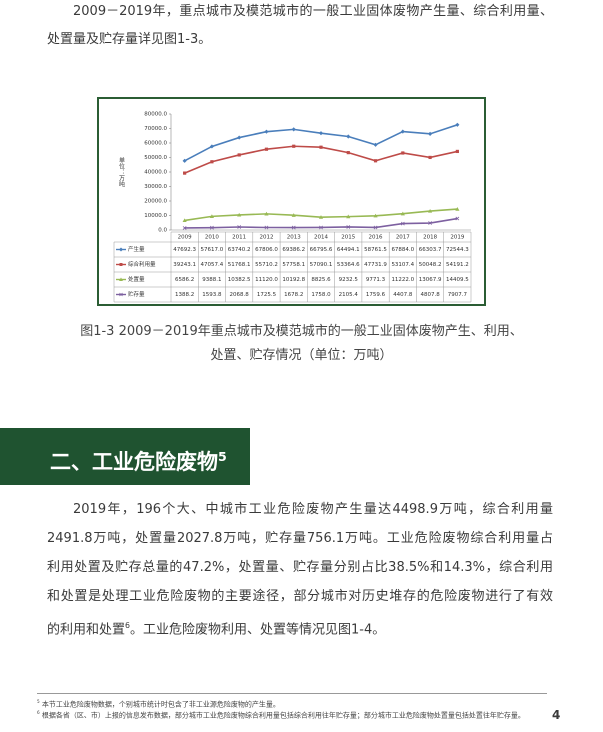 This screenshot has width=603, height=732. I want to click on table-cell: 1758.0, so click(321, 295).